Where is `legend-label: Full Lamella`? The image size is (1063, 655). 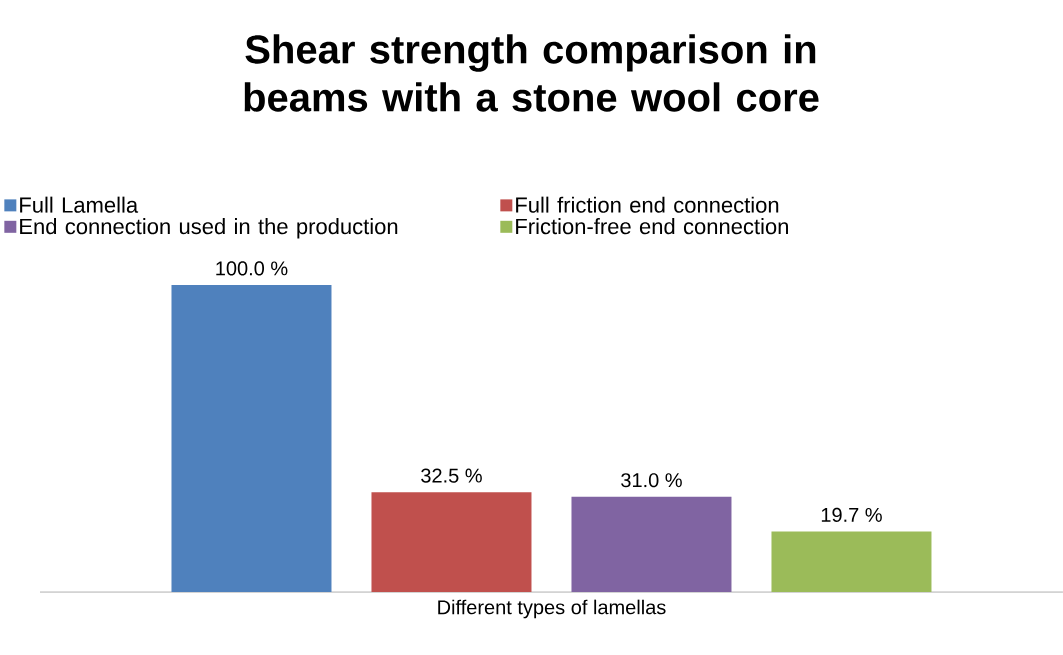
legend-label: Full Lamella is located at coordinates (79, 204).